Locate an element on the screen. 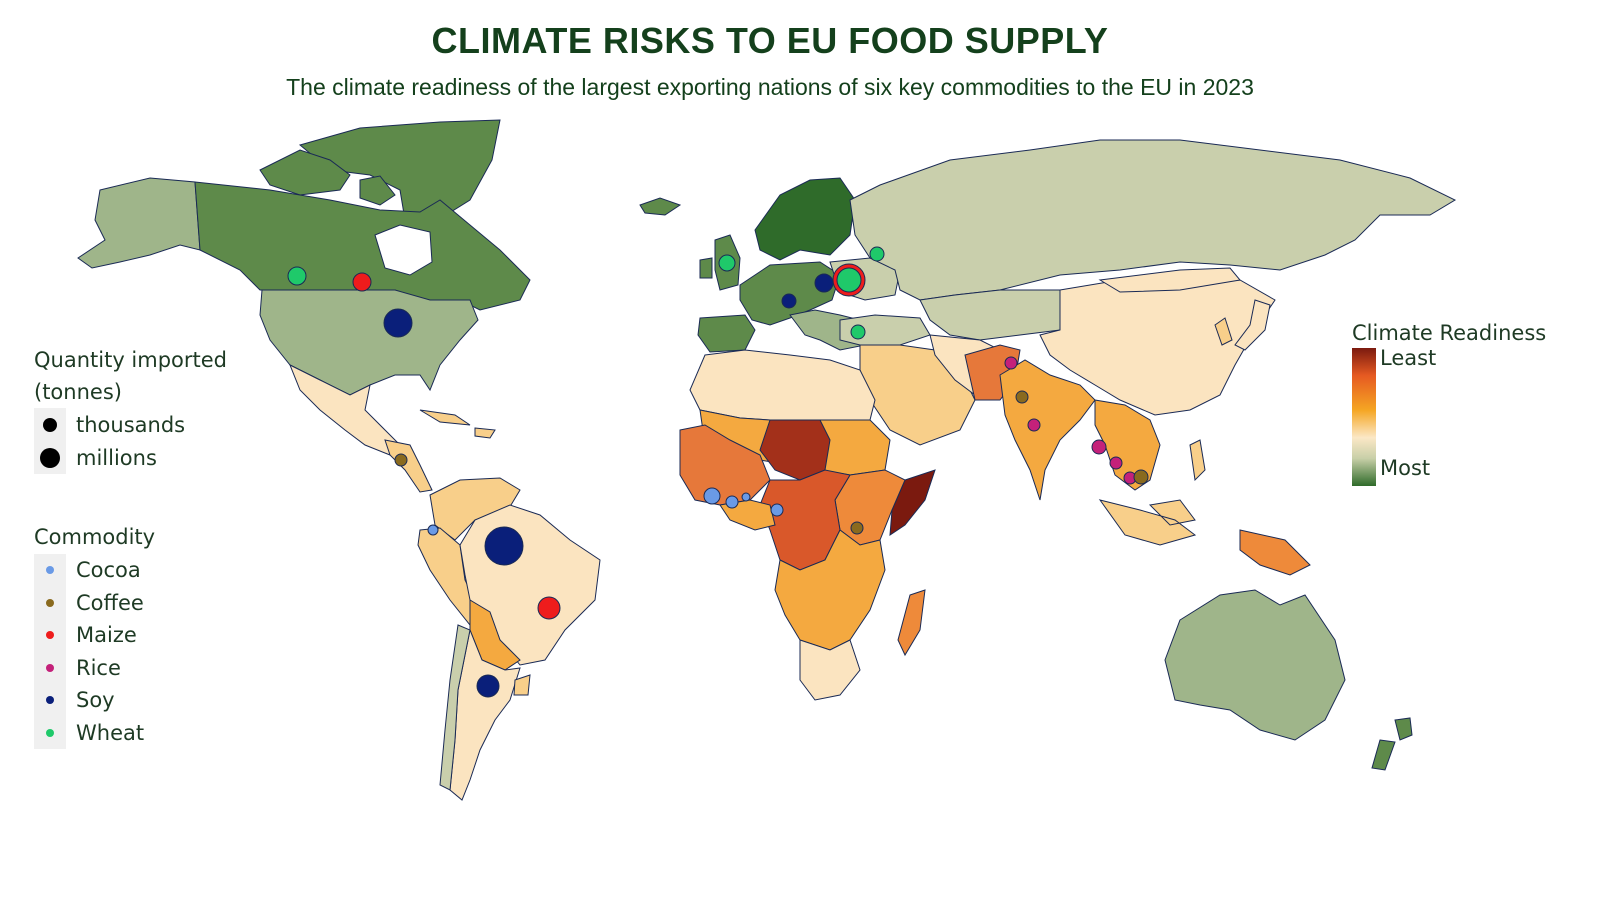 The image size is (1600, 900). commodity-legend-label: Maize is located at coordinates (106, 635).